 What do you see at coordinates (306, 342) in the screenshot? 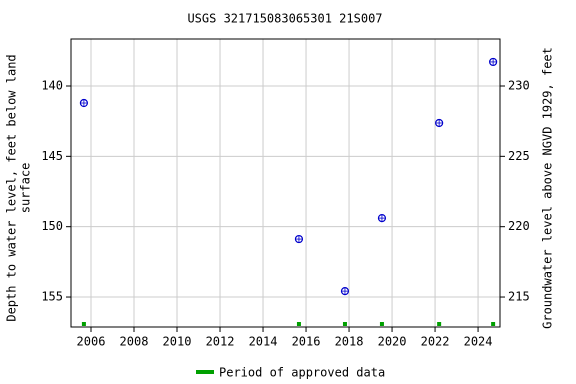
I see `x-tick-label: 2016` at bounding box center [306, 342].